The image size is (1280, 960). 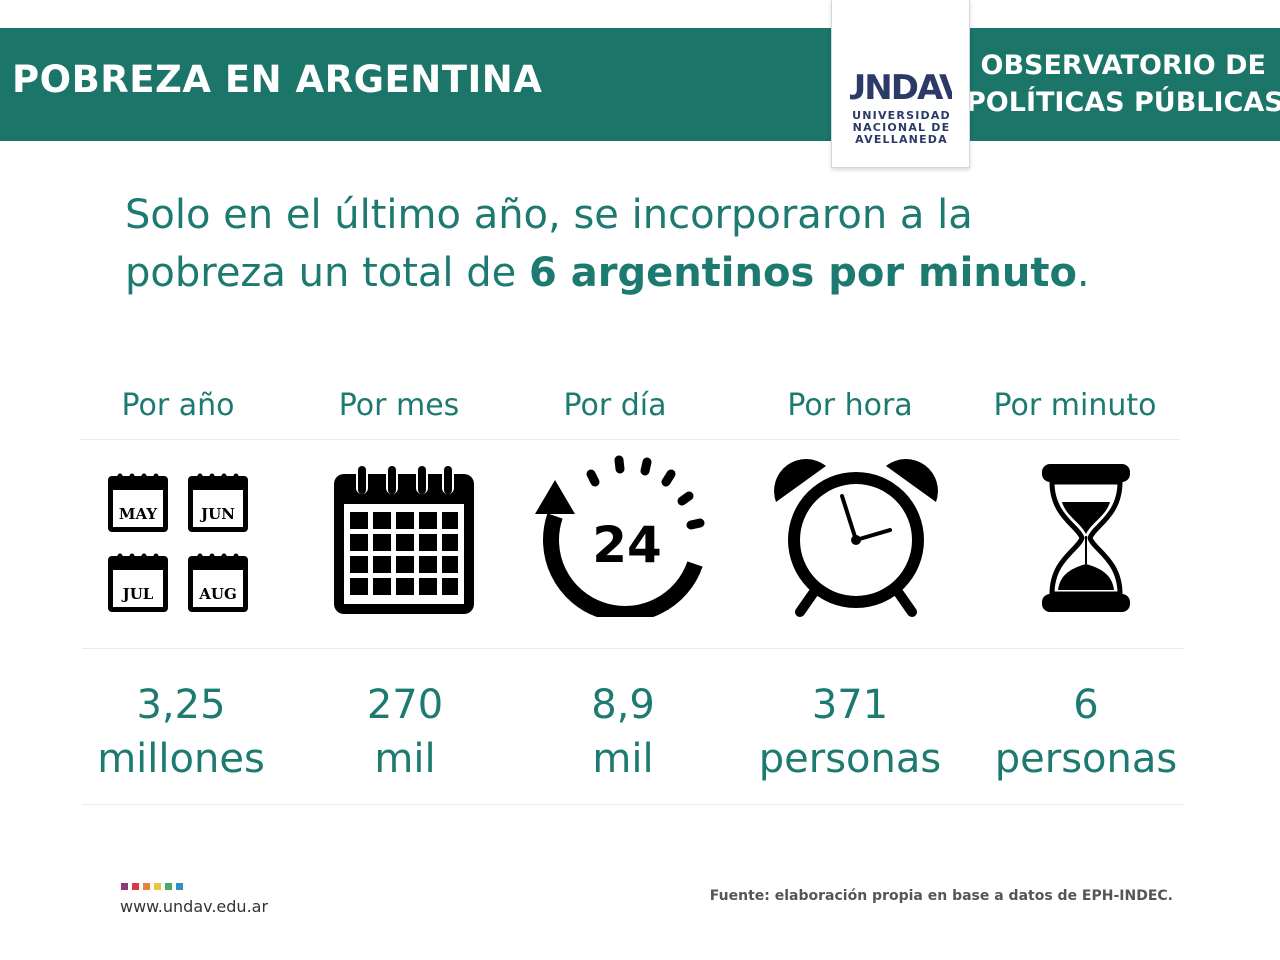 What do you see at coordinates (623, 732) in the screenshot?
I see `value-per-day: 8,9 mil` at bounding box center [623, 732].